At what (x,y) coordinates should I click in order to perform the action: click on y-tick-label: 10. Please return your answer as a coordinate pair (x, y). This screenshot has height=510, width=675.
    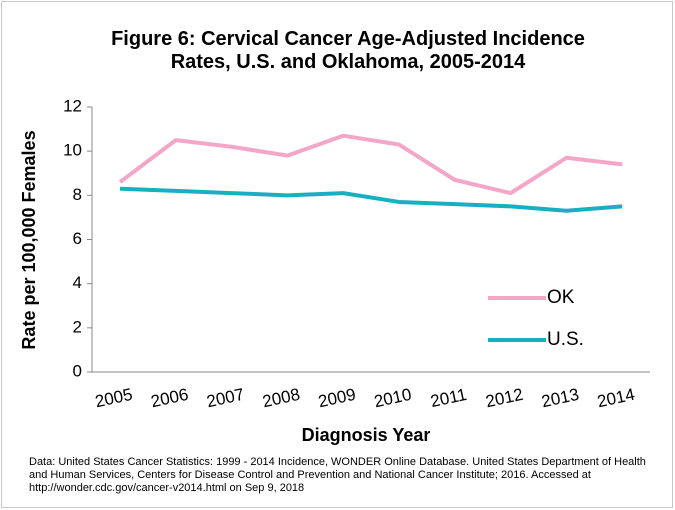
    Looking at the image, I should click on (72, 150).